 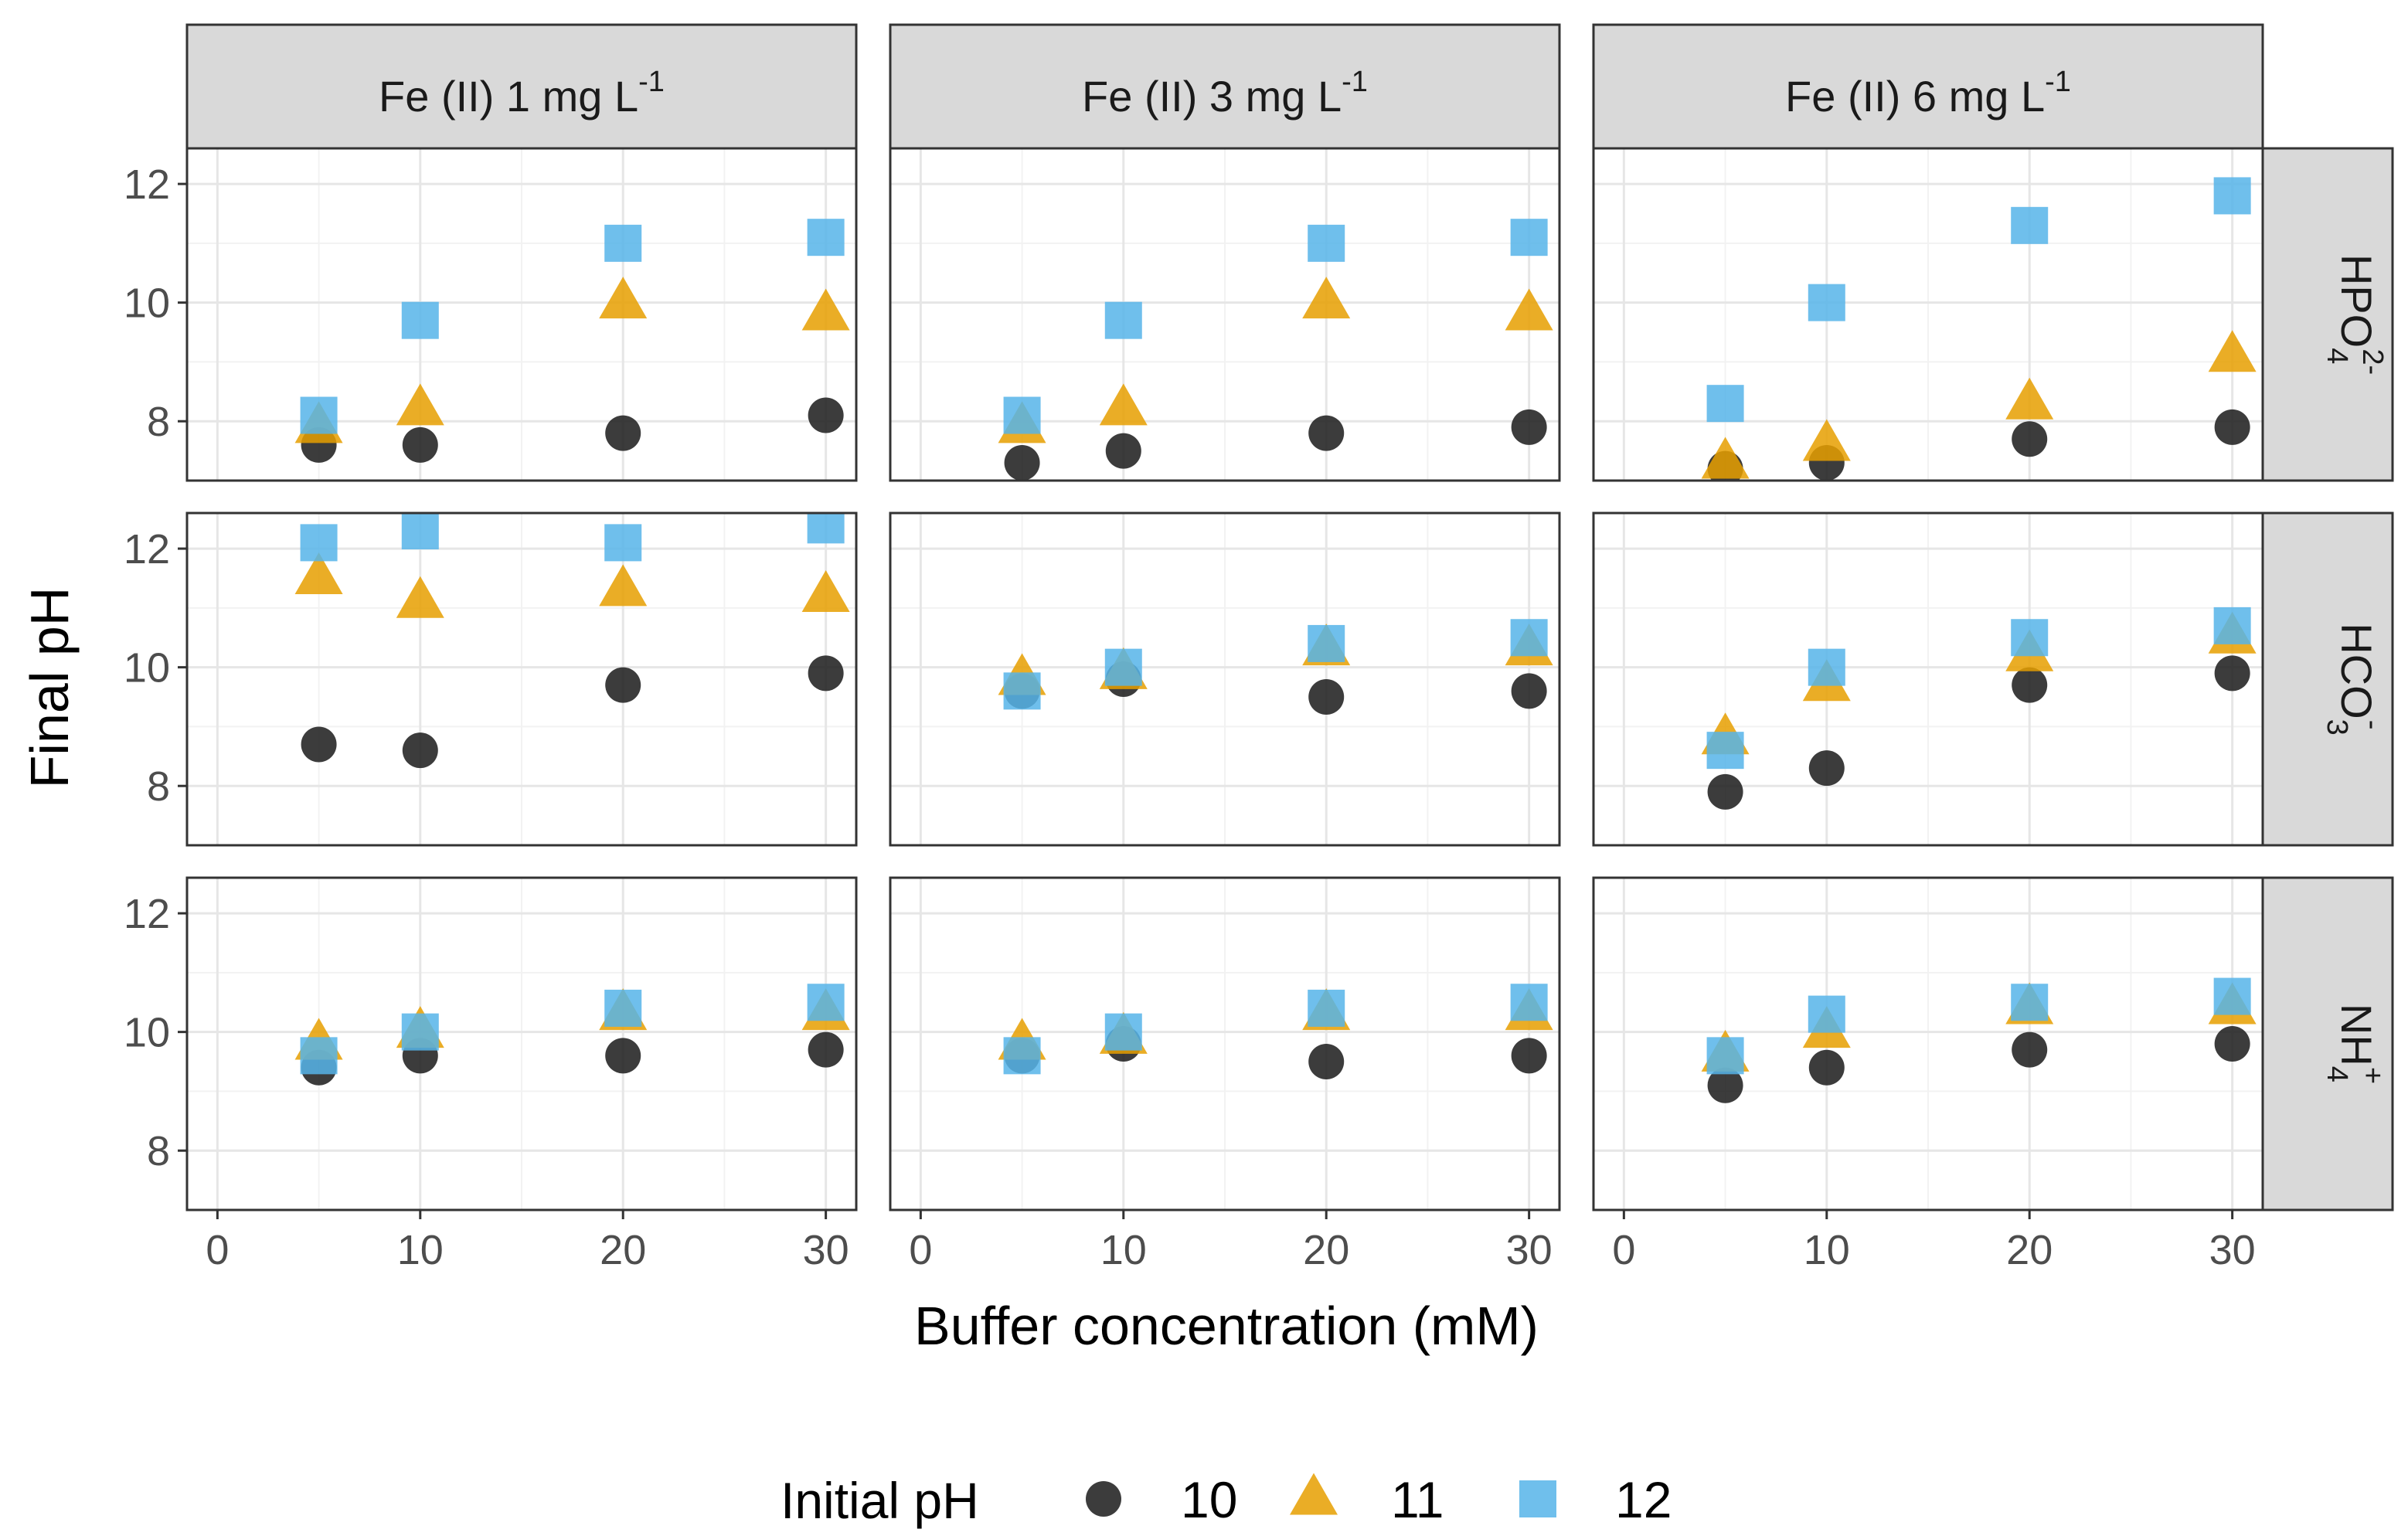 What do you see at coordinates (1123, 451) in the screenshot?
I see `point-ph10-hpo4-fe3-x10` at bounding box center [1123, 451].